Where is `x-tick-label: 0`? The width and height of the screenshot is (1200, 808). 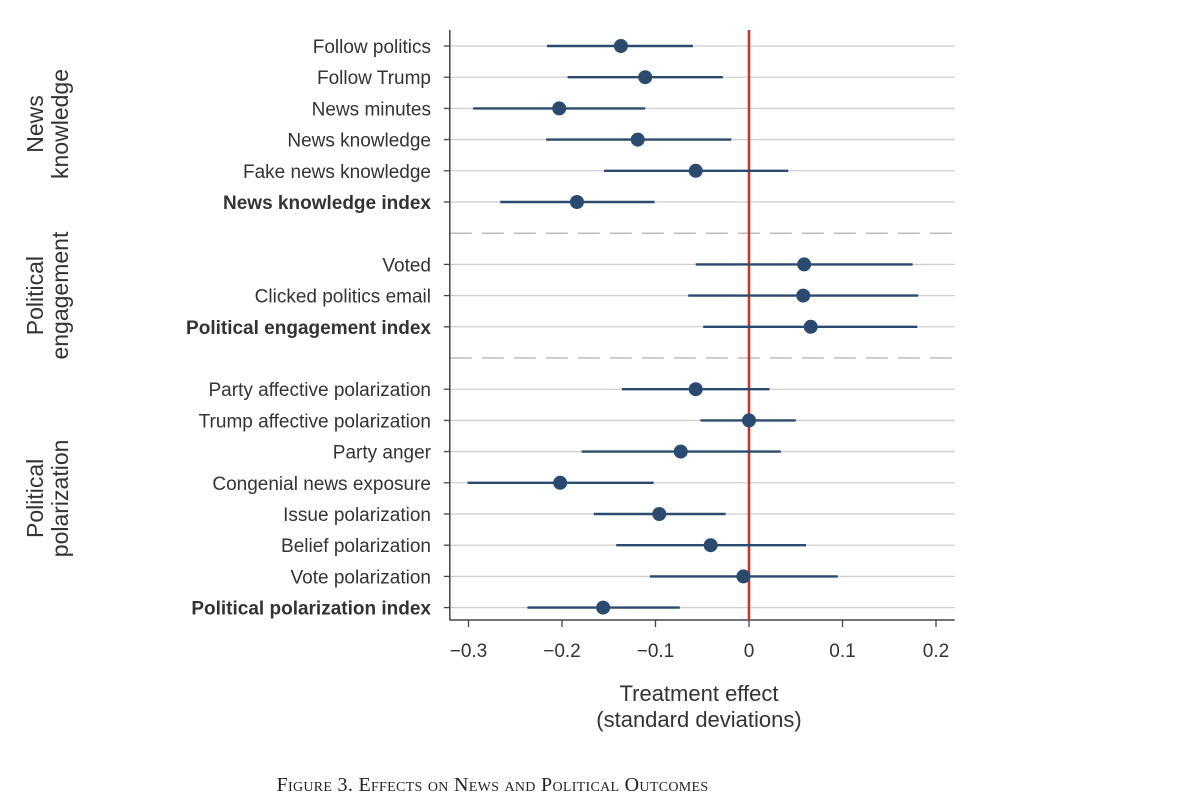 x-tick-label: 0 is located at coordinates (749, 651).